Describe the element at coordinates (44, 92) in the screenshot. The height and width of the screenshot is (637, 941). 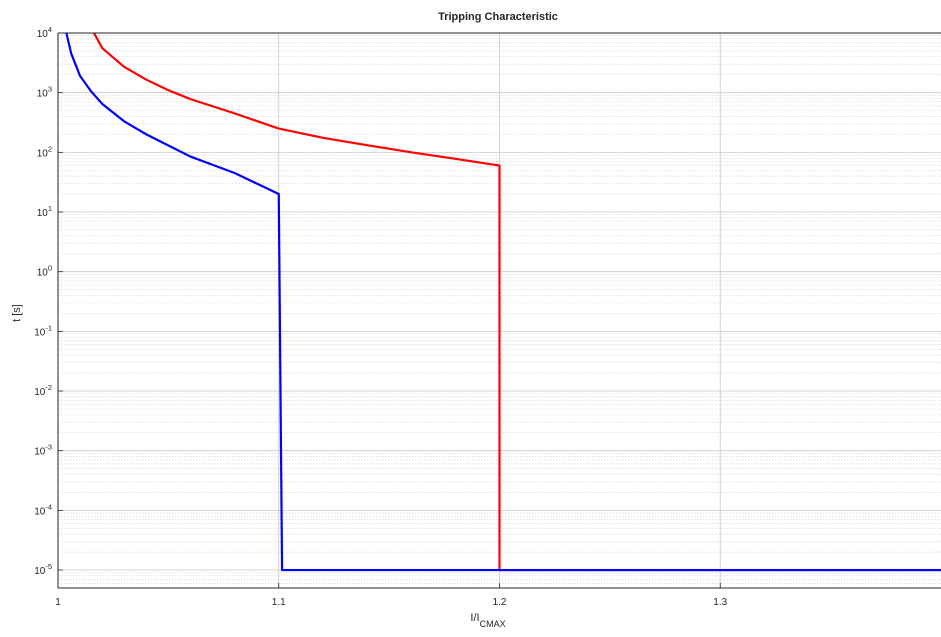
I see `y-tick-label: 10³` at that location.